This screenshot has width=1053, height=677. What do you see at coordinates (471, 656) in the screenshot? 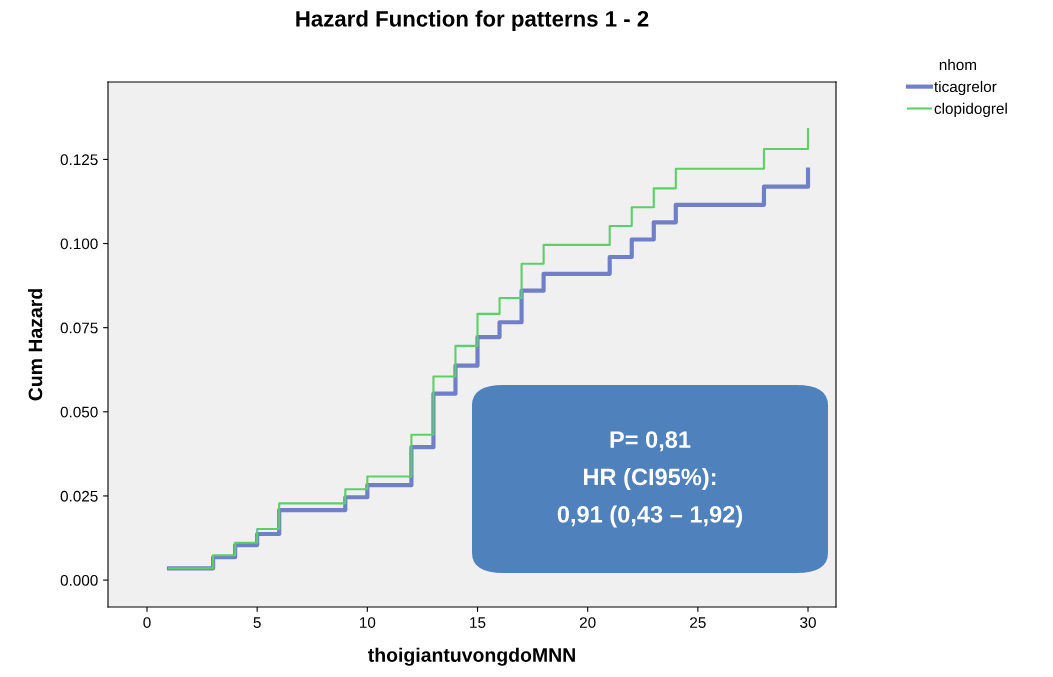
I see `x-axis-title: thoigiantuvongdoMNN` at bounding box center [471, 656].